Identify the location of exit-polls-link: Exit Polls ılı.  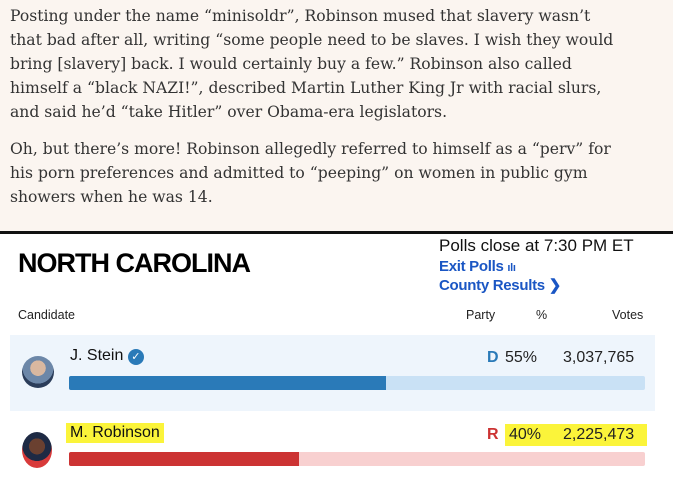
(477, 266).